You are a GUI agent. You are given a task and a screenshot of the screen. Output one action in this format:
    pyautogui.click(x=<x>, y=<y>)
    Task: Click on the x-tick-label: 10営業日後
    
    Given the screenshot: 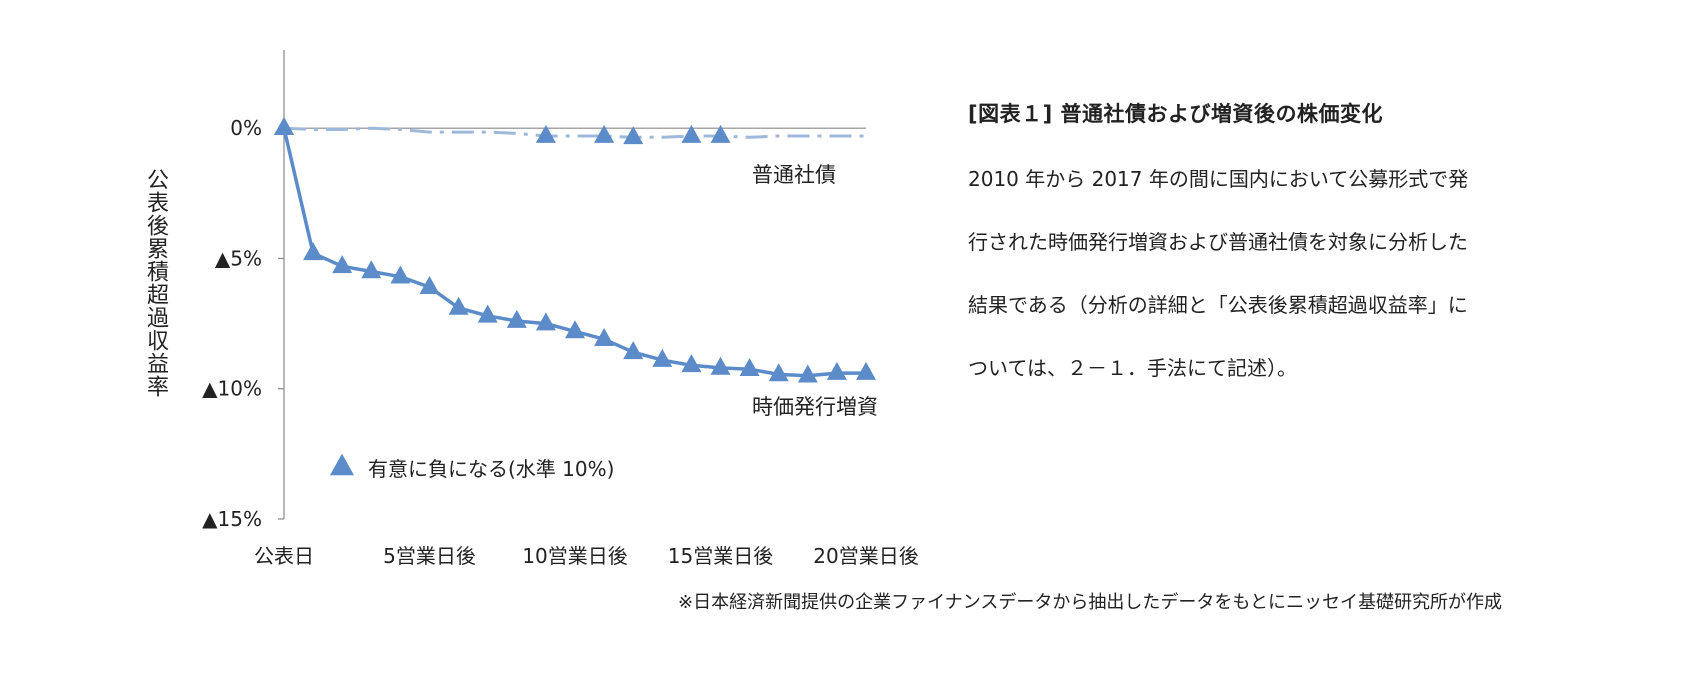 What is the action you would take?
    pyautogui.click(x=574, y=556)
    